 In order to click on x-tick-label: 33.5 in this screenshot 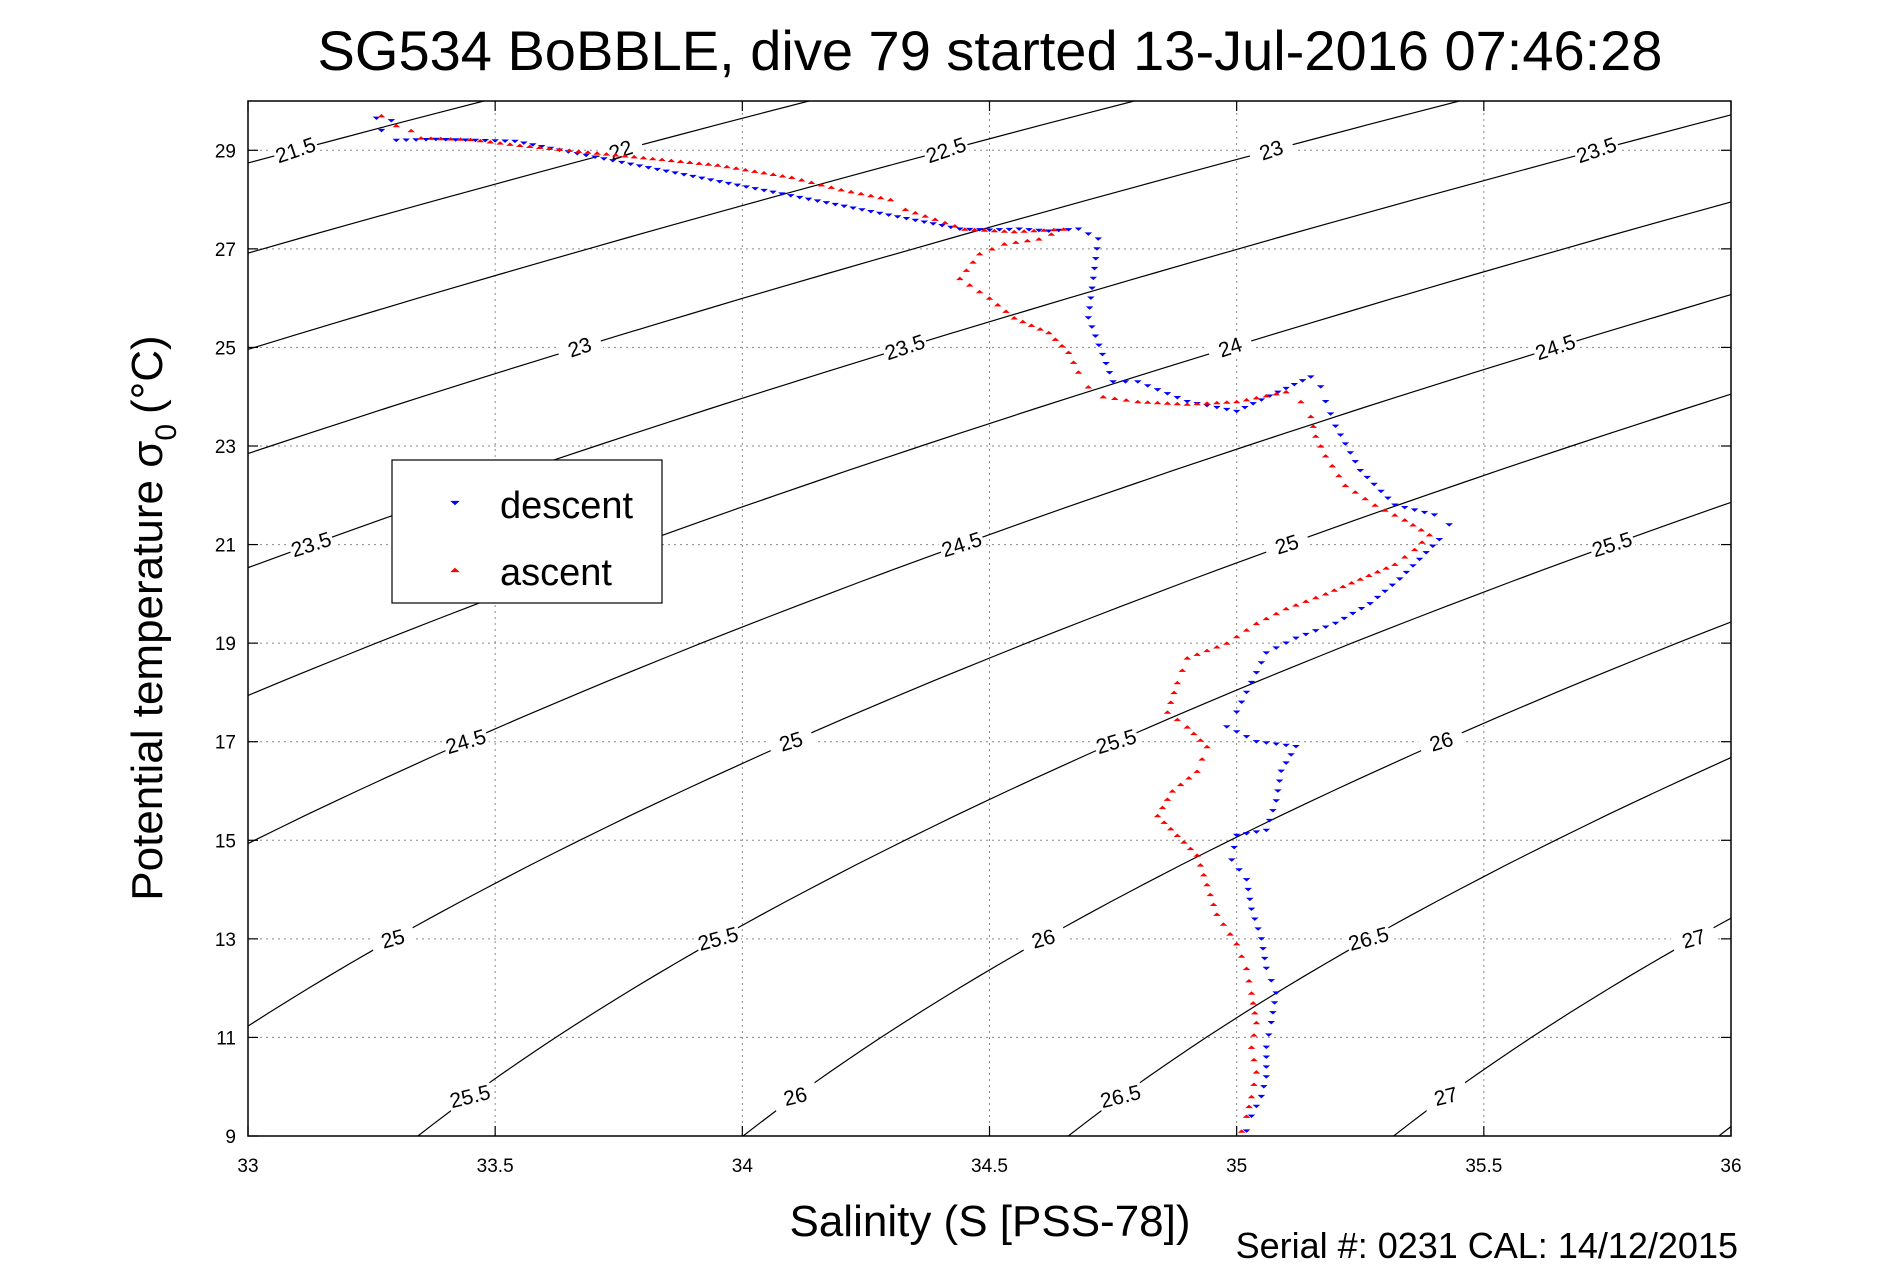, I will do `click(495, 1166)`.